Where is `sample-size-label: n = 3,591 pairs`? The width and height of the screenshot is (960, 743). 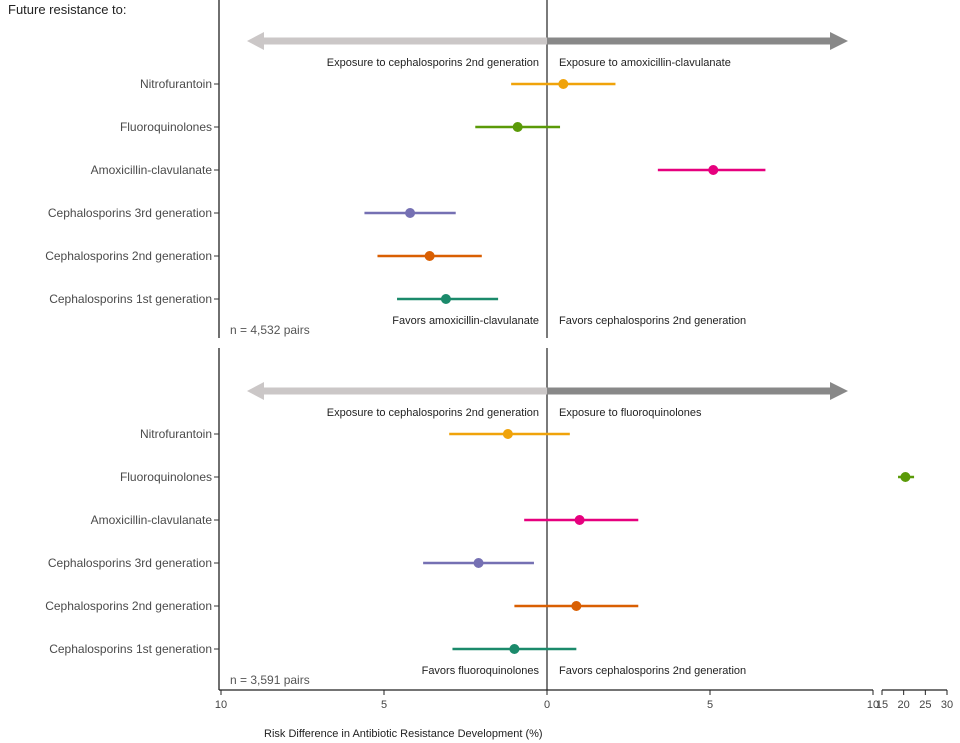
sample-size-label: n = 3,591 pairs is located at coordinates (270, 680).